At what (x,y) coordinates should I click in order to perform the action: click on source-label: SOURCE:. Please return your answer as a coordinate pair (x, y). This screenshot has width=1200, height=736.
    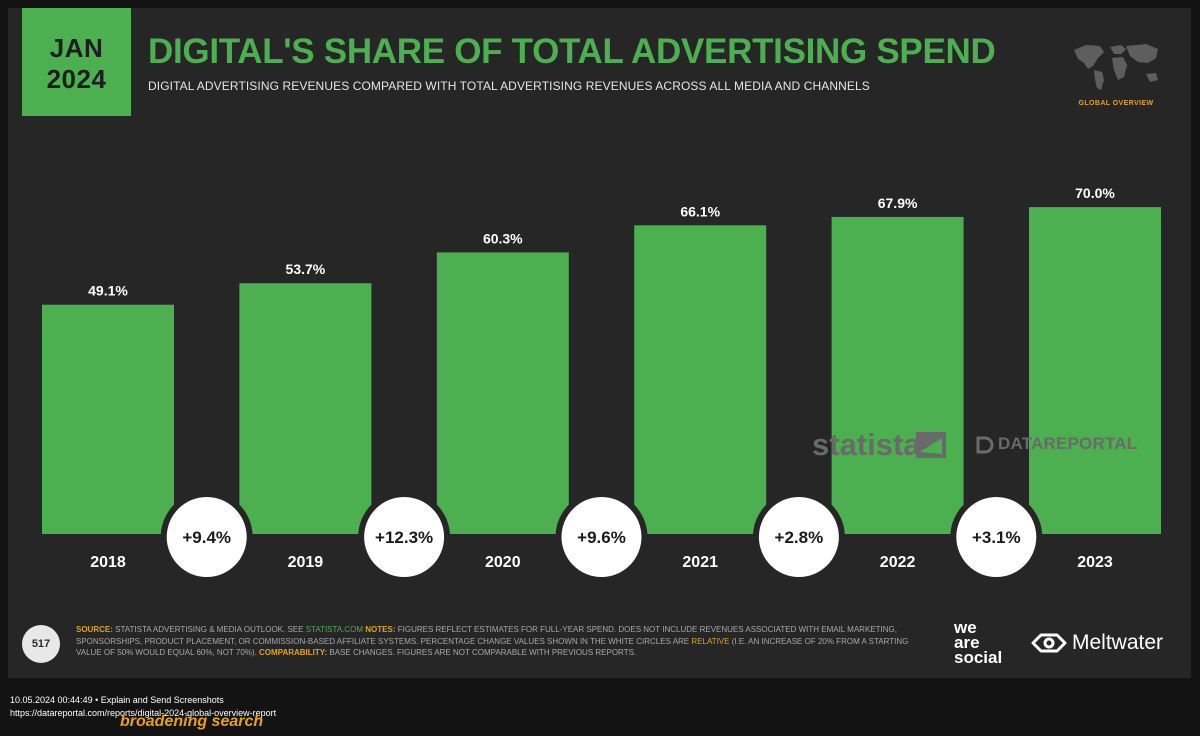
    Looking at the image, I should click on (94, 629).